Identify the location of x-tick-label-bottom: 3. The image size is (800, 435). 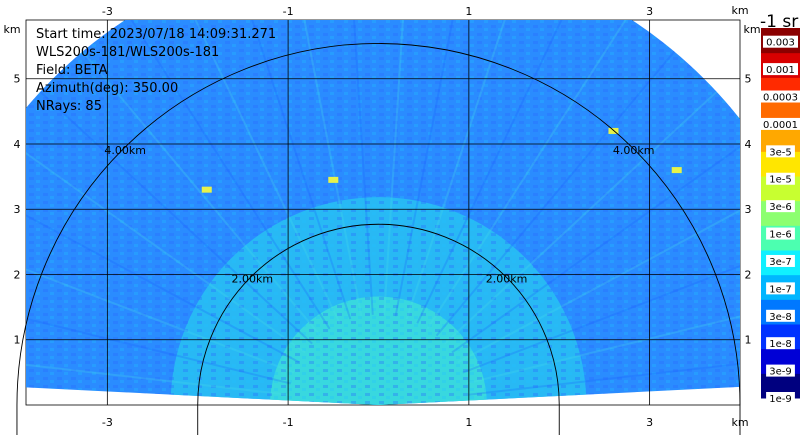
(649, 422).